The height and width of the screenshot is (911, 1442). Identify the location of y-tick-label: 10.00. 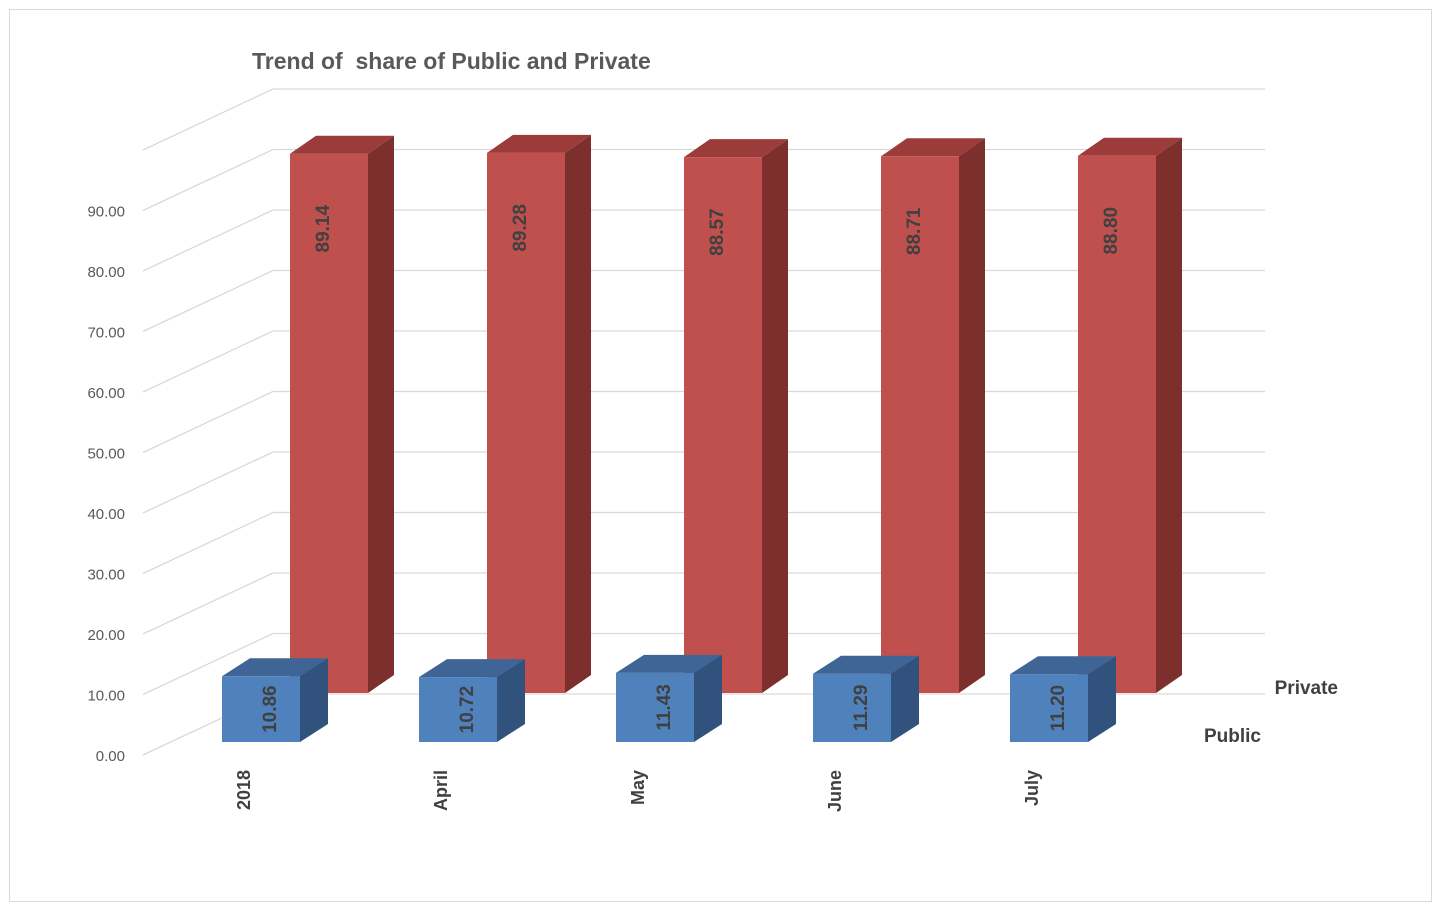
(106, 696).